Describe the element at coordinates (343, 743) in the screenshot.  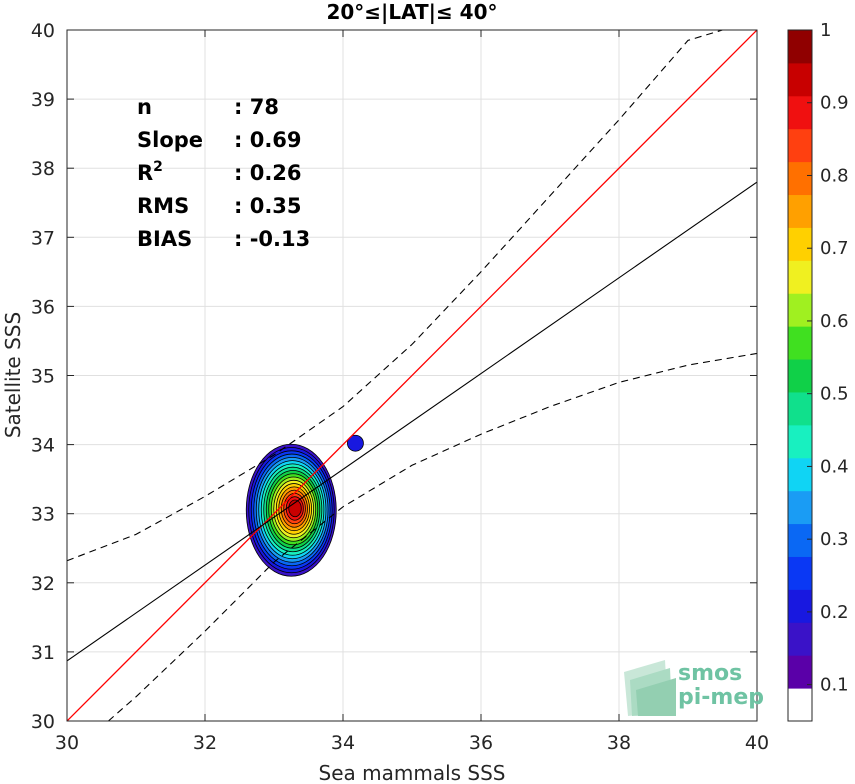
I see `x-tick-label: 34` at that location.